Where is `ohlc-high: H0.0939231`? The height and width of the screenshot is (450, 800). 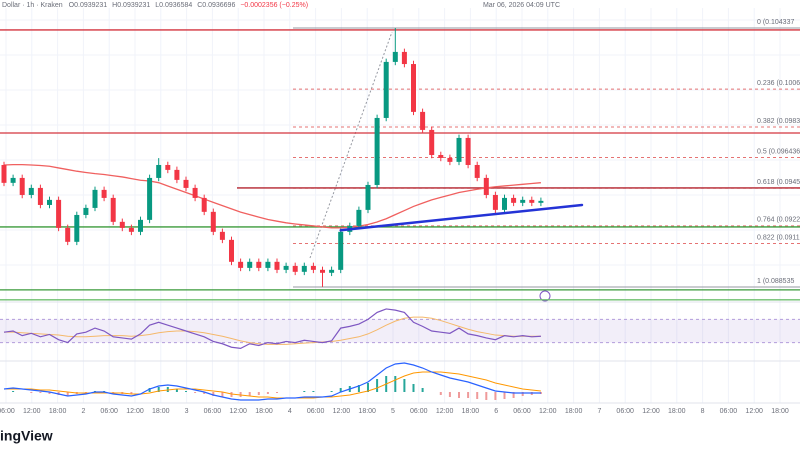 ohlc-high: H0.0939231 is located at coordinates (131, 5).